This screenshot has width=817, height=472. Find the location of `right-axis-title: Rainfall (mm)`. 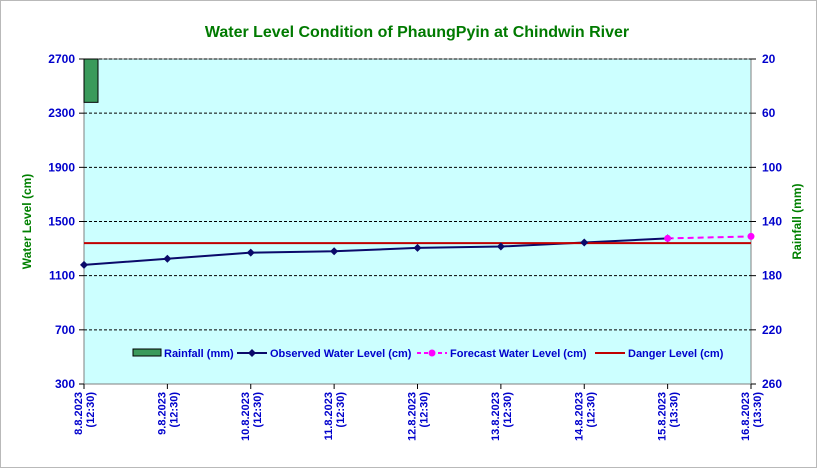

right-axis-title: Rainfall (mm) is located at coordinates (797, 221).